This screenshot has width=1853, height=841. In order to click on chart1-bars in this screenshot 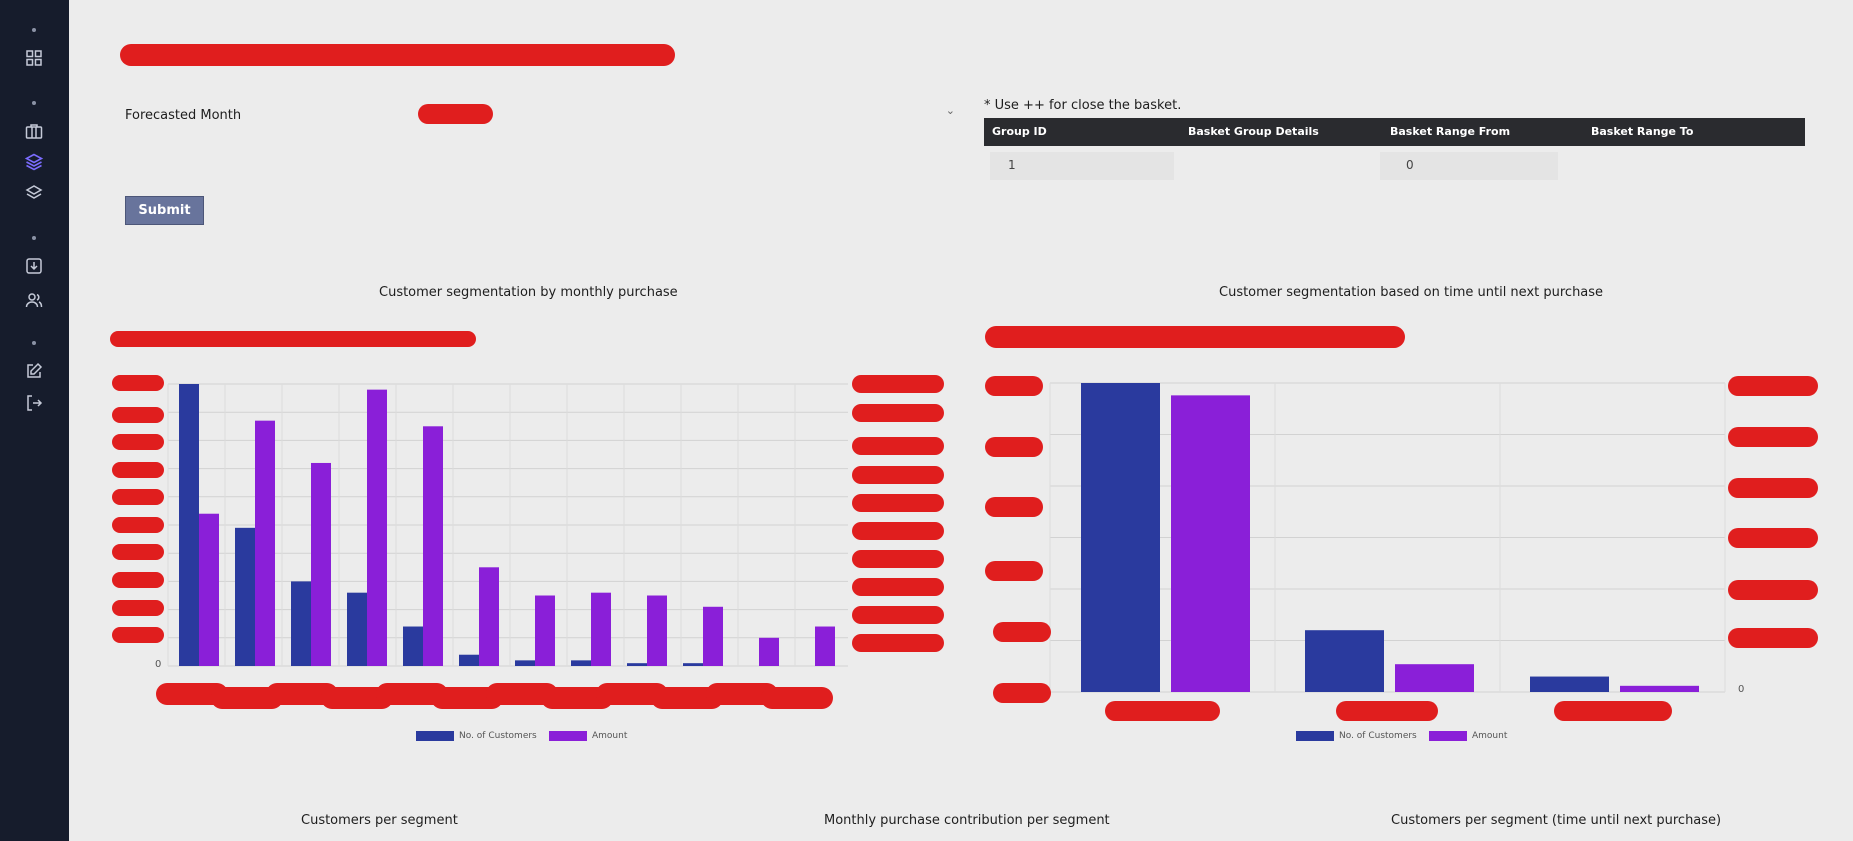, I will do `click(507, 525)`.